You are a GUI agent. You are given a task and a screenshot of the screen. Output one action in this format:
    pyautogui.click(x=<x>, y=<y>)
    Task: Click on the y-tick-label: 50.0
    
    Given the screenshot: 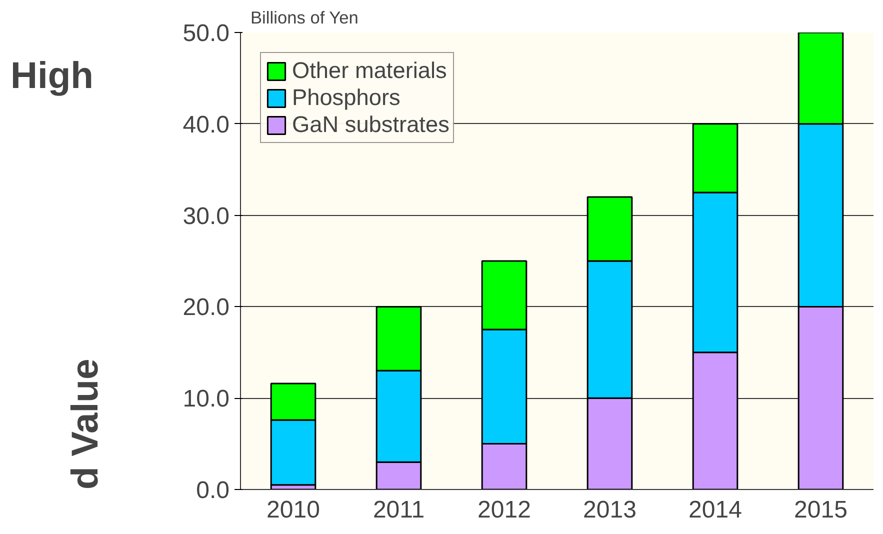 What is the action you would take?
    pyautogui.click(x=206, y=33)
    